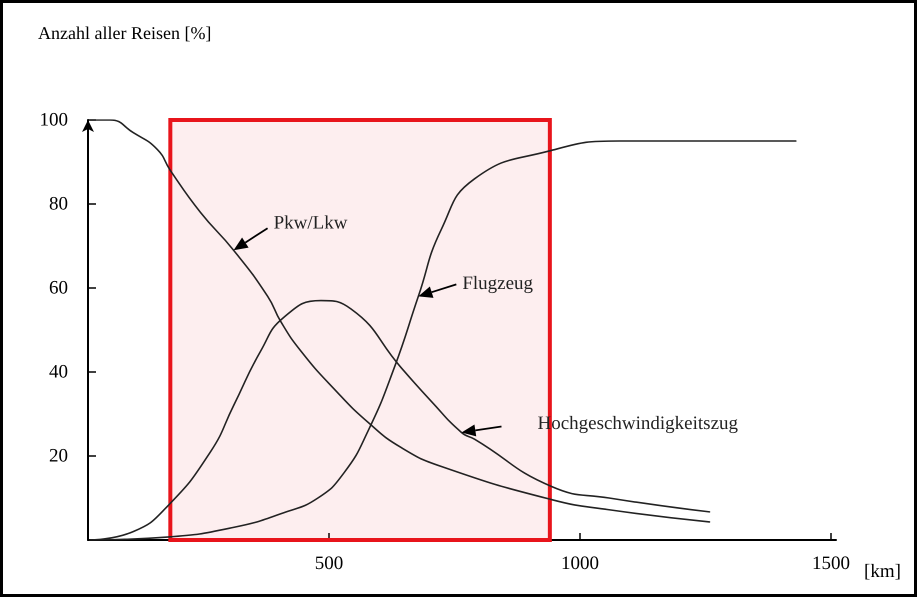 The image size is (917, 597). What do you see at coordinates (579, 563) in the screenshot?
I see `x-tick-label: 1000` at bounding box center [579, 563].